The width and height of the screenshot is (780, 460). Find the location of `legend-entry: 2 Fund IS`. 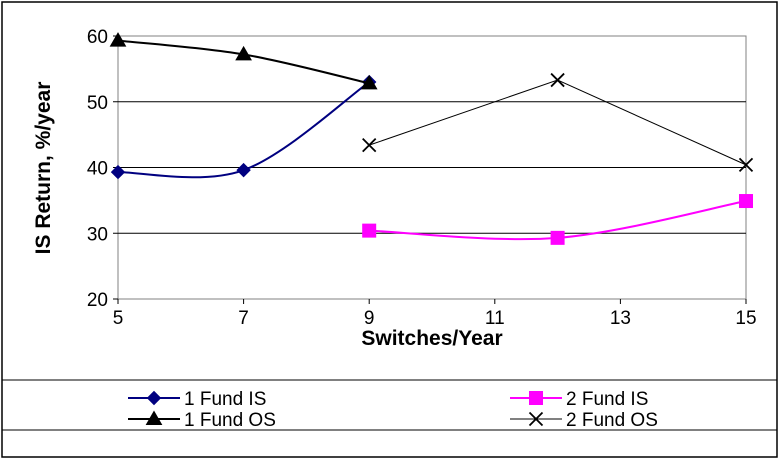

legend-entry: 2 Fund IS is located at coordinates (579, 399).